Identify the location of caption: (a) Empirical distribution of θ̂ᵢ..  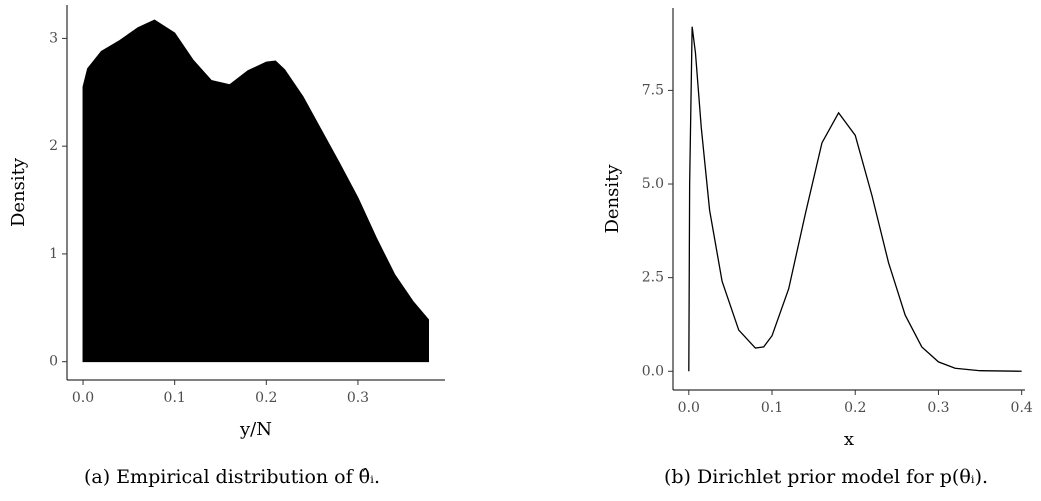
(232, 477).